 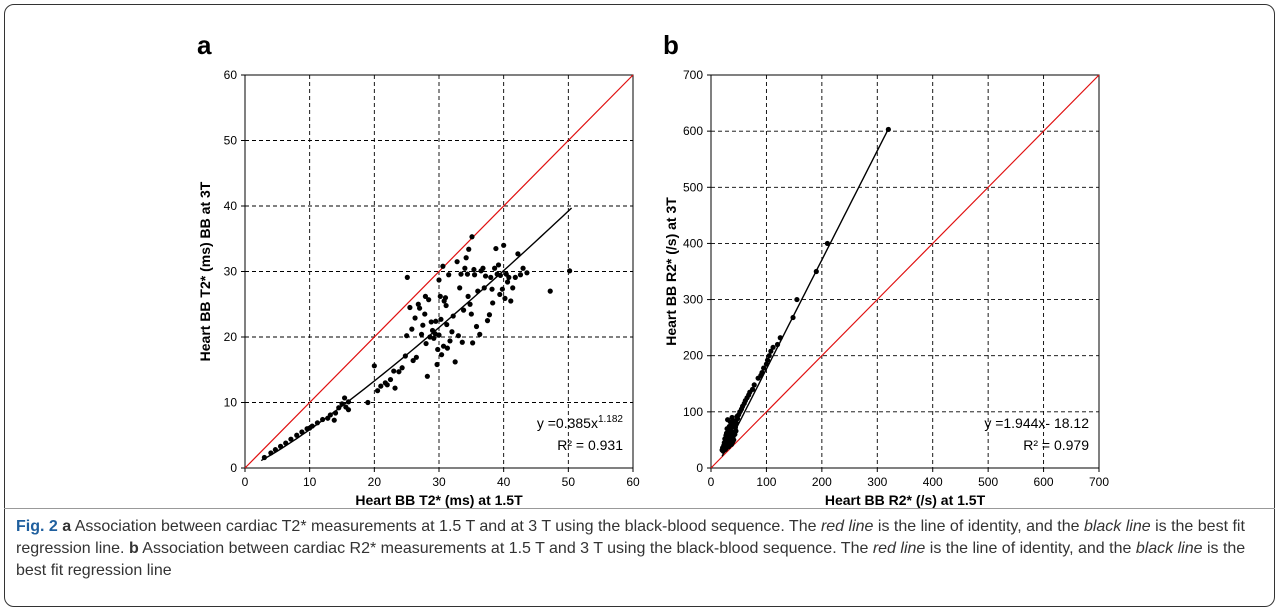 I want to click on x-tick-label: 700, so click(x=1099, y=482).